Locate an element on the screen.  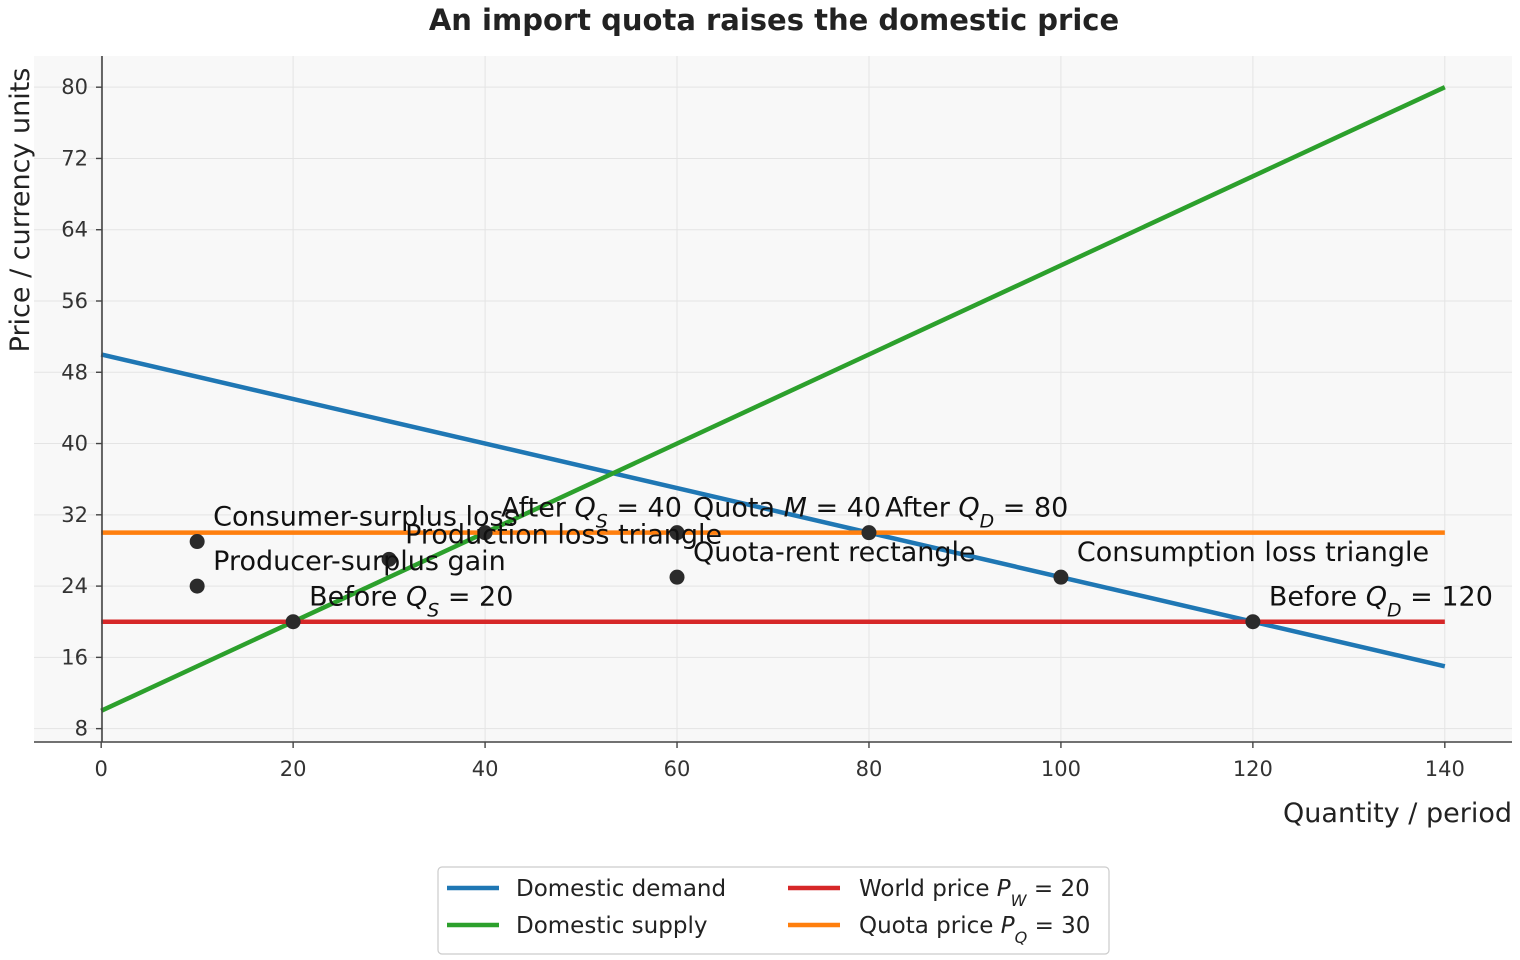
y-axis-label: Price / currency units is located at coordinates (20, 210).